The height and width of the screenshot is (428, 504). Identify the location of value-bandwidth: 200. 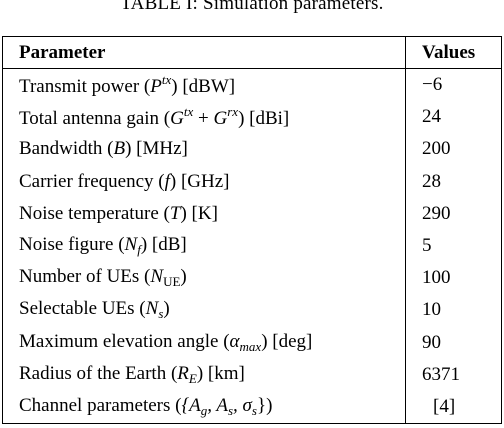
(453, 149).